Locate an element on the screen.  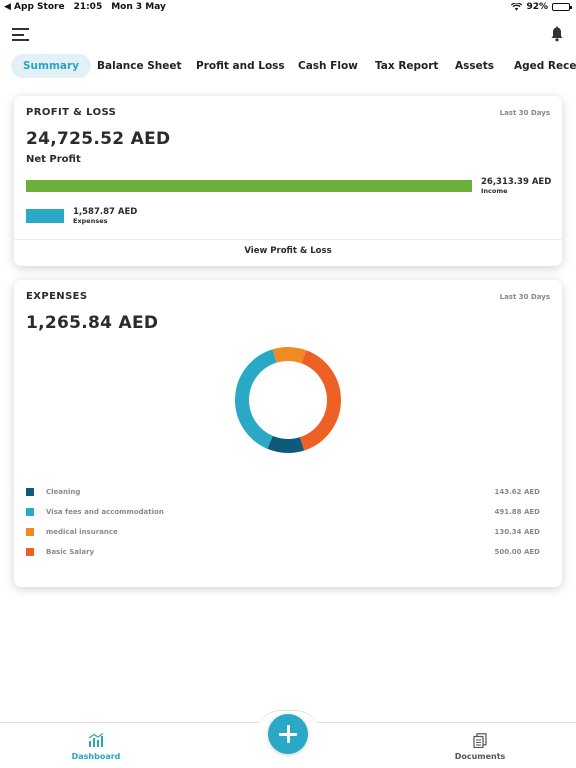
dashboard-chart-icon is located at coordinates (96, 740).